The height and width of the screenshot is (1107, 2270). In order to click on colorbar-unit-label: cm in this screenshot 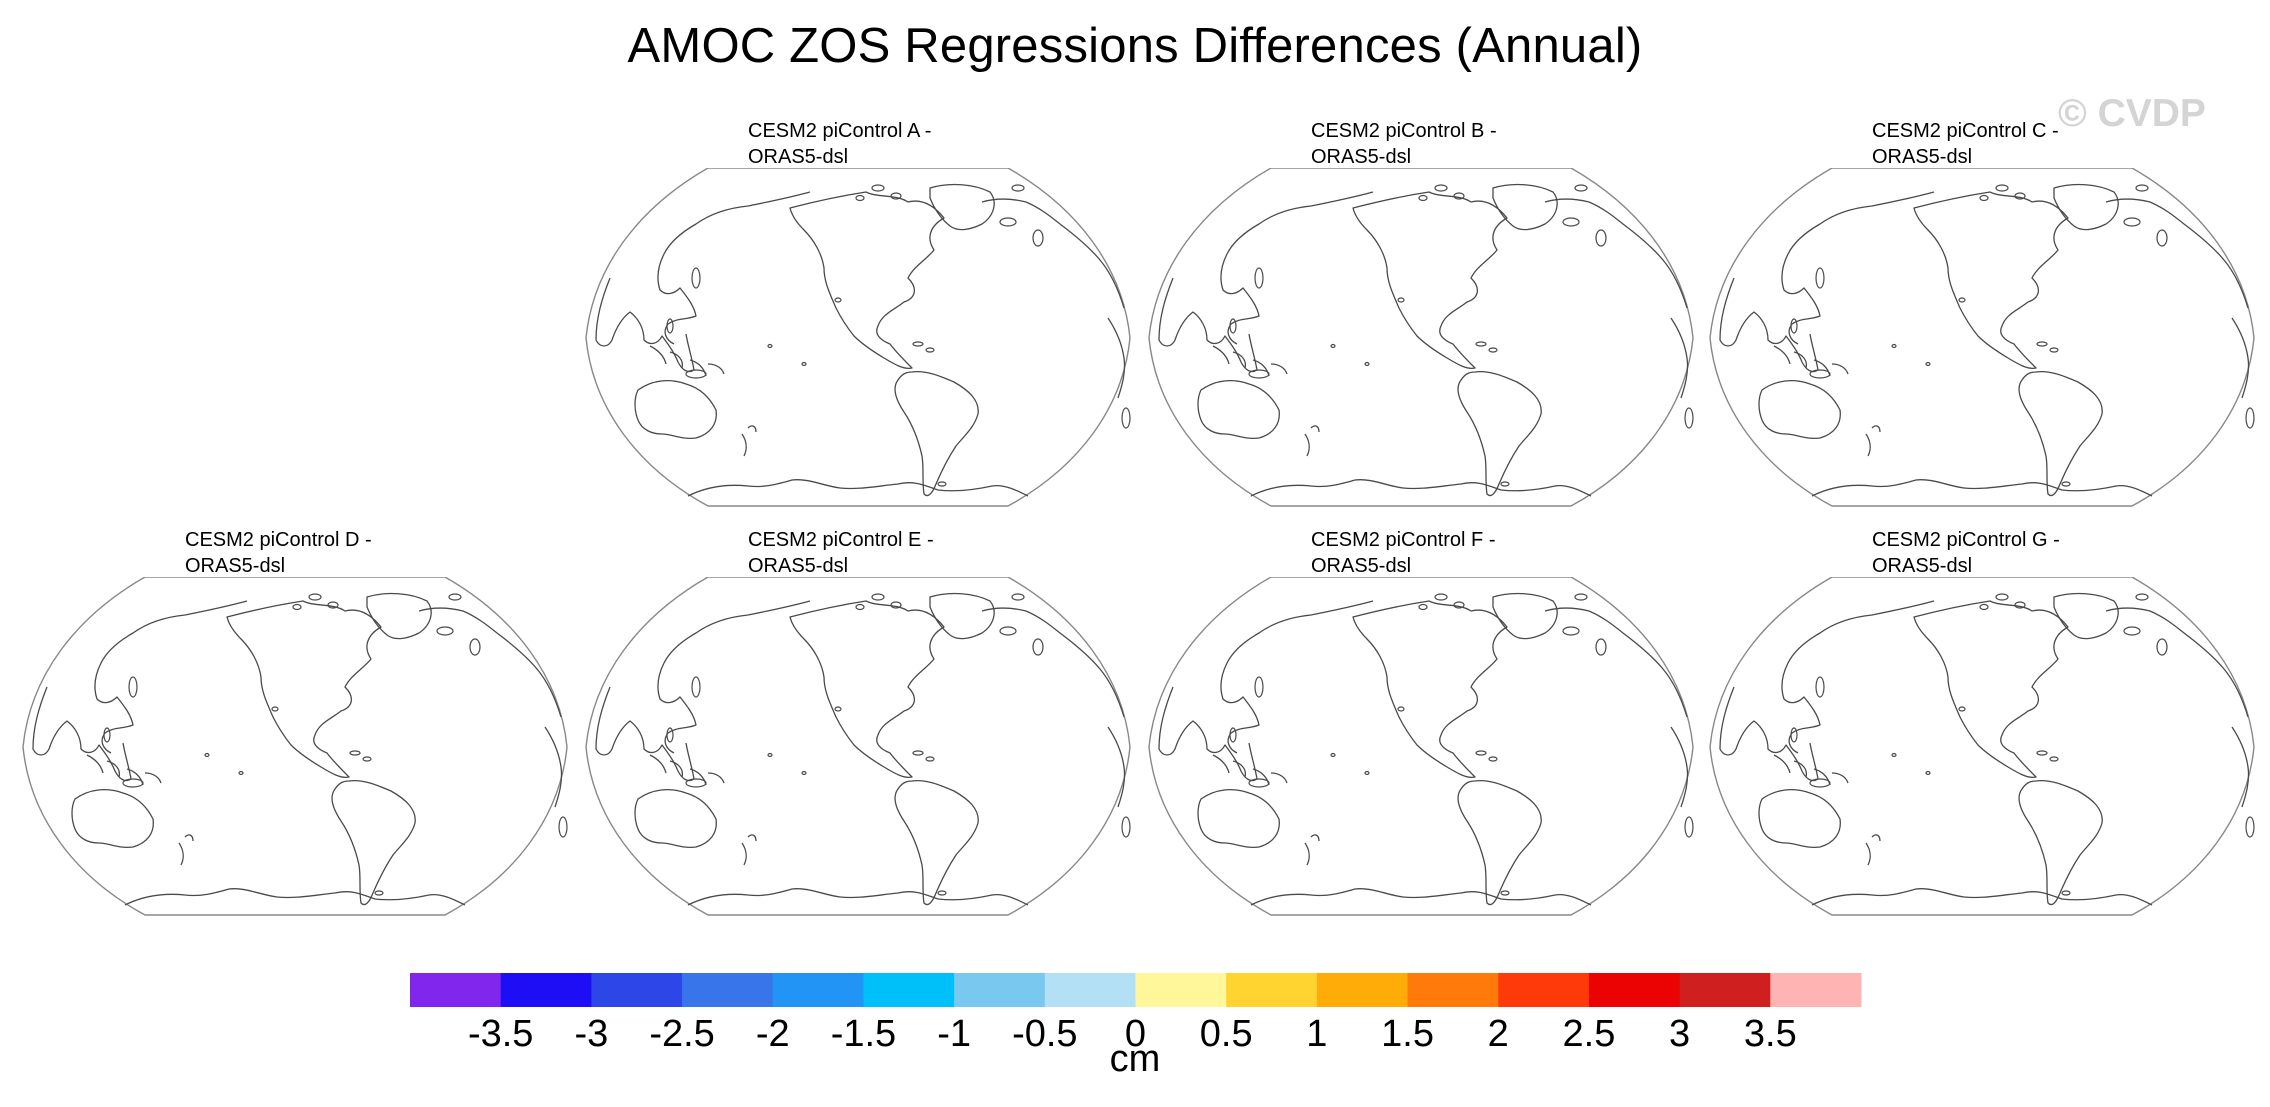, I will do `click(1135, 1059)`.